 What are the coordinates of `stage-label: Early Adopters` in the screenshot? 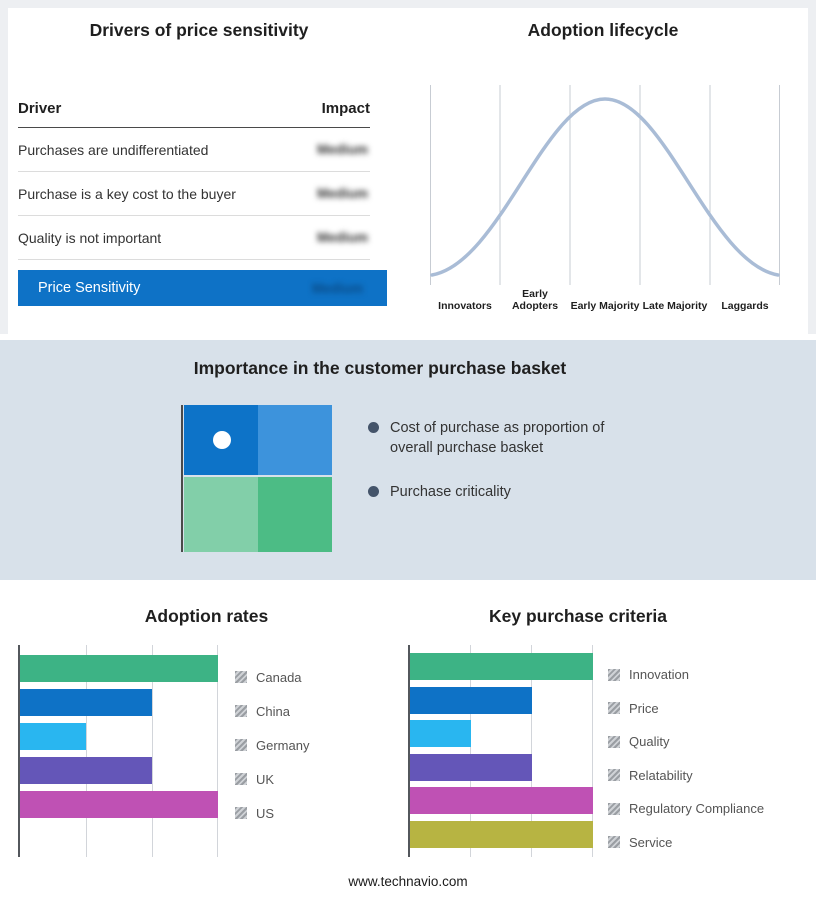 It's located at (535, 300).